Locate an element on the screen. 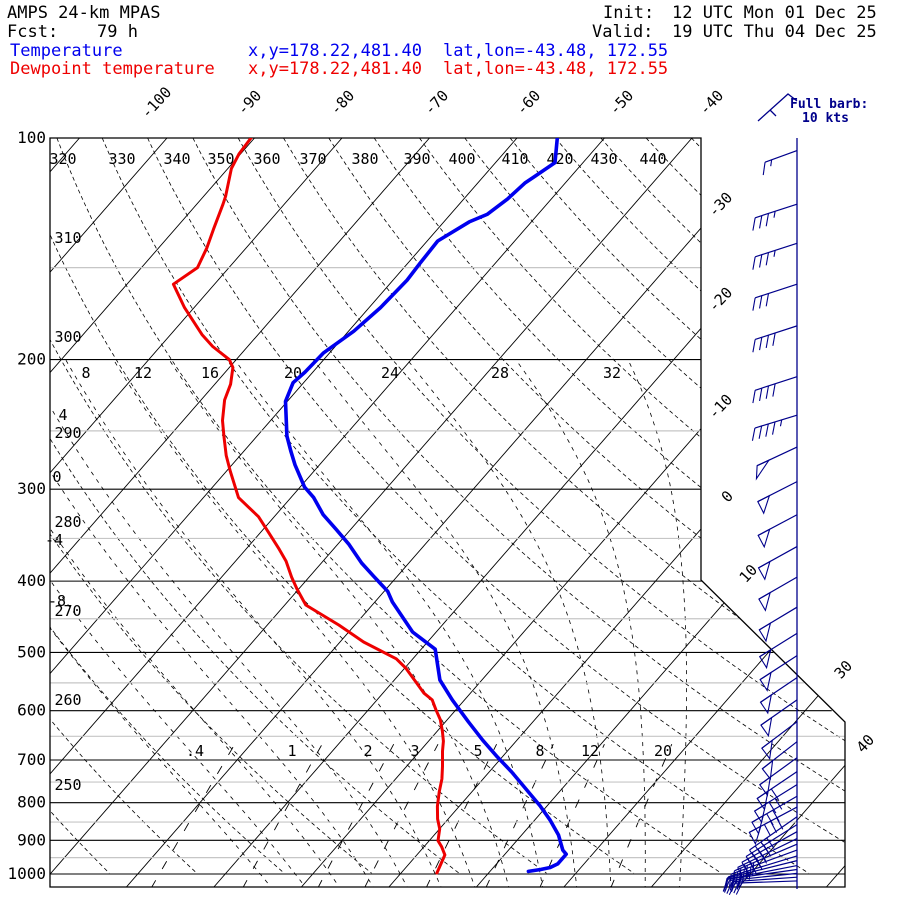 The height and width of the screenshot is (900, 900). barb-legend-line2: 10 kts is located at coordinates (825, 118).